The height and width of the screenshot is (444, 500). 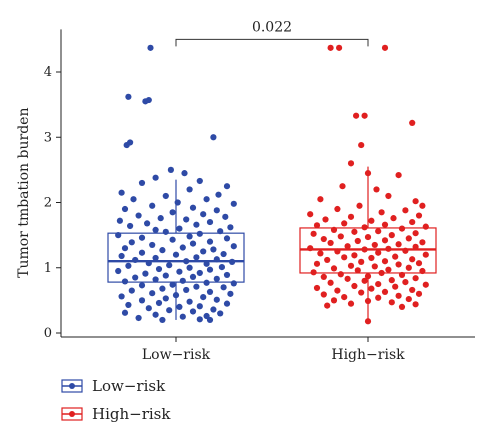 What do you see at coordinates (48, 72) in the screenshot?
I see `y-tick-label: 4` at bounding box center [48, 72].